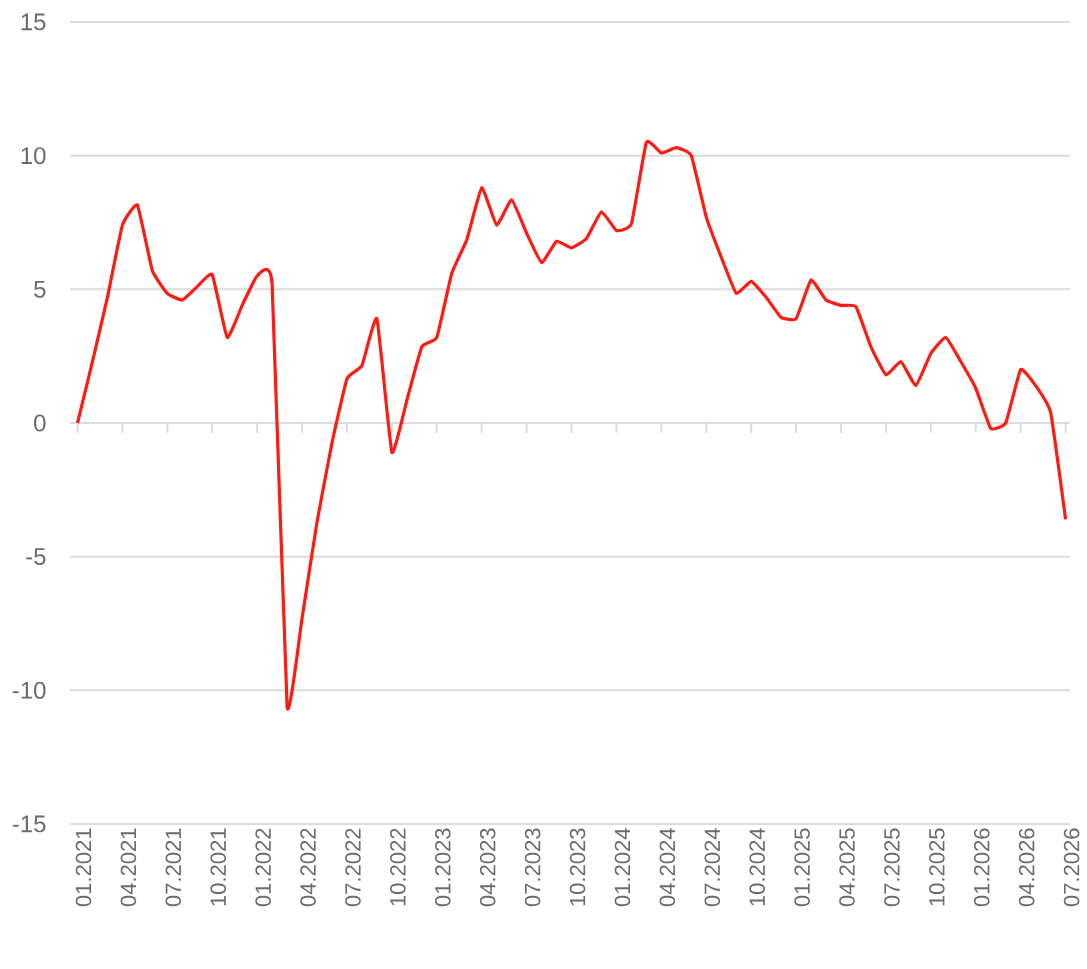 This screenshot has height=969, width=1087. I want to click on y-tick-label: -10, so click(29, 690).